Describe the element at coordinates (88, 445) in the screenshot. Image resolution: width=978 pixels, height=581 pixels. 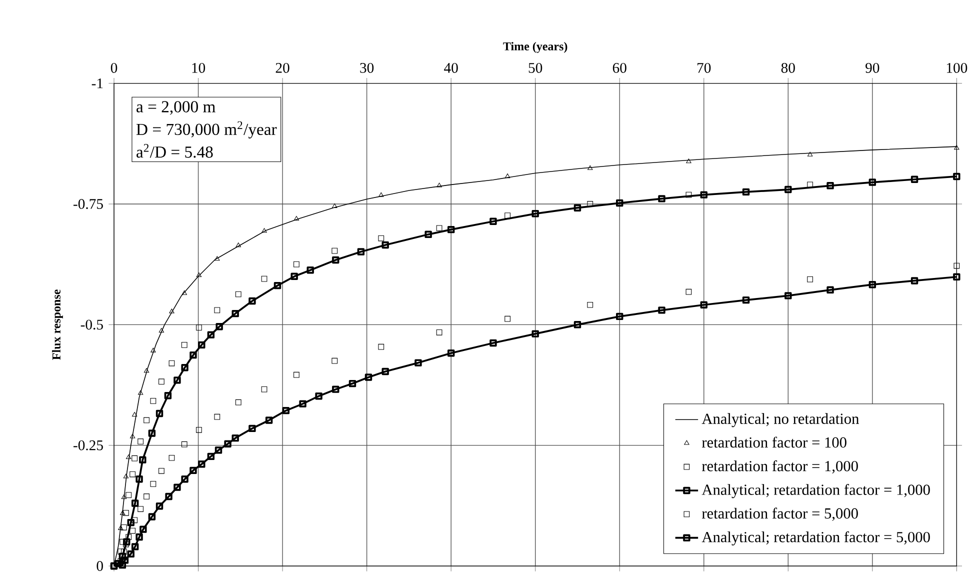
I see `y-tick-label: -0.25` at that location.